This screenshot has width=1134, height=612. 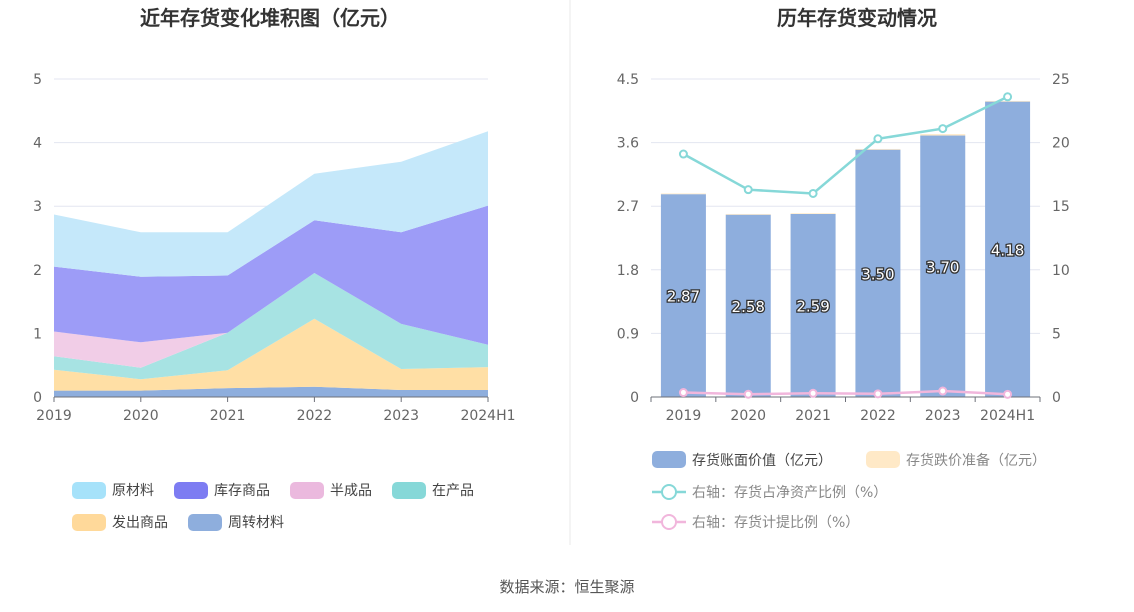 I want to click on y2-tick-label: 10, so click(x=1061, y=271).